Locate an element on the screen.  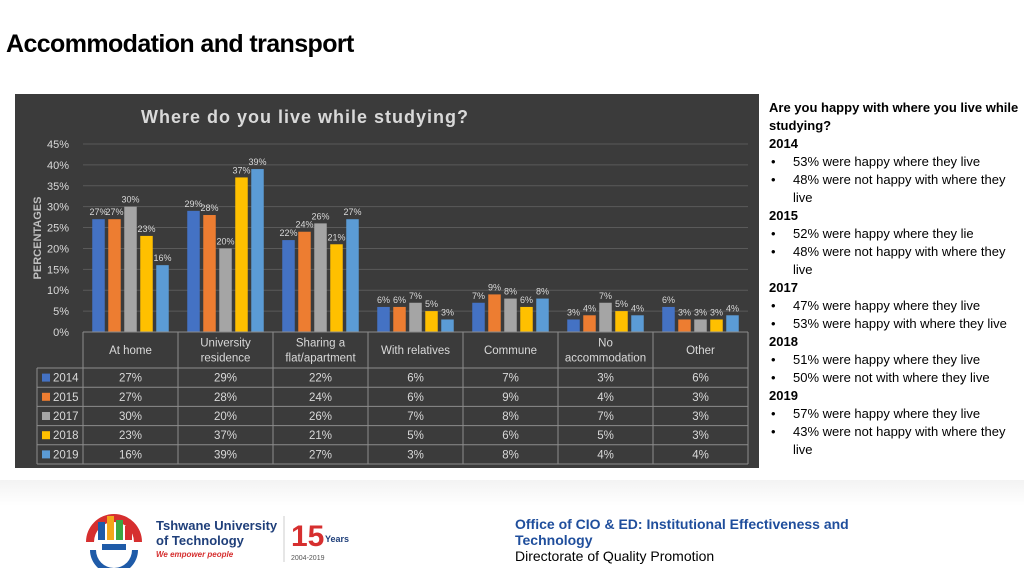
table-cell: 28% is located at coordinates (225, 398).